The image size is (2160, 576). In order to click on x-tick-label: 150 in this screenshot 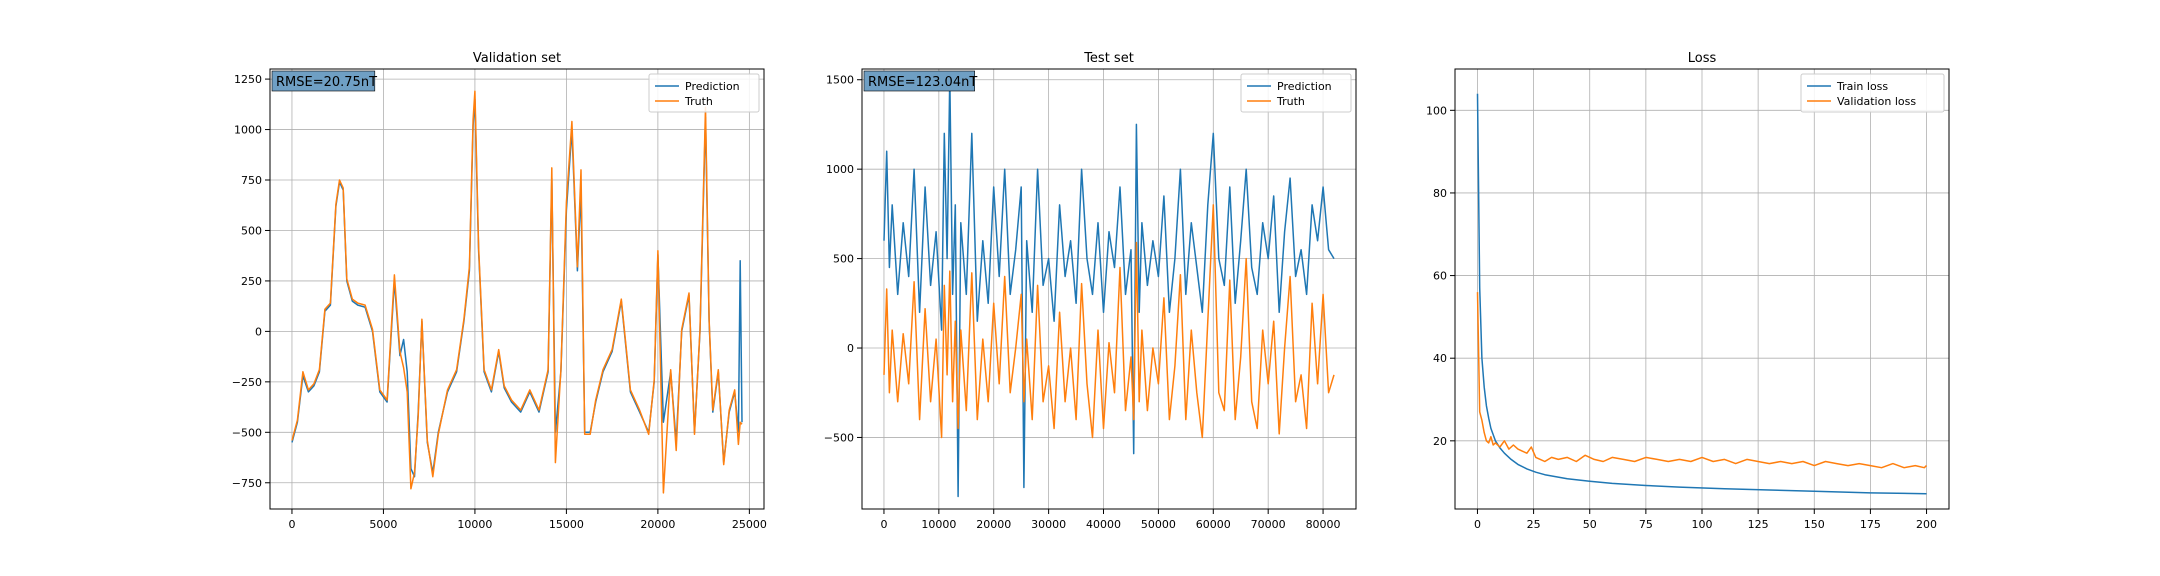, I will do `click(1814, 524)`.